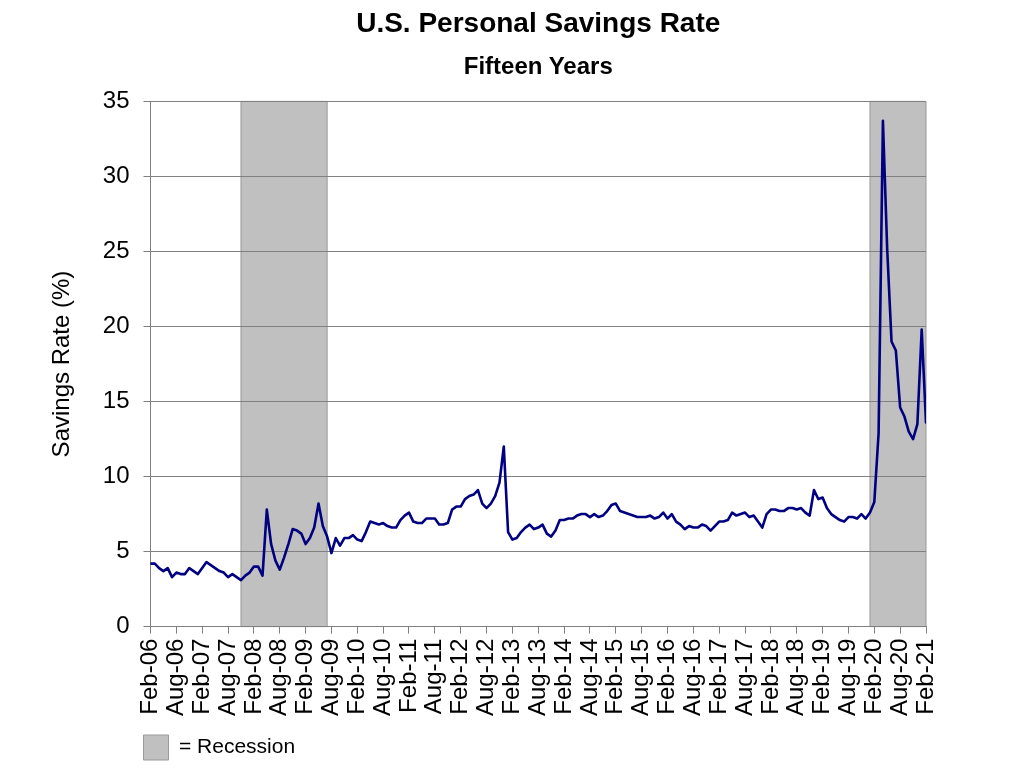  What do you see at coordinates (795, 677) in the screenshot?
I see `x-tick-label: Aug-18` at bounding box center [795, 677].